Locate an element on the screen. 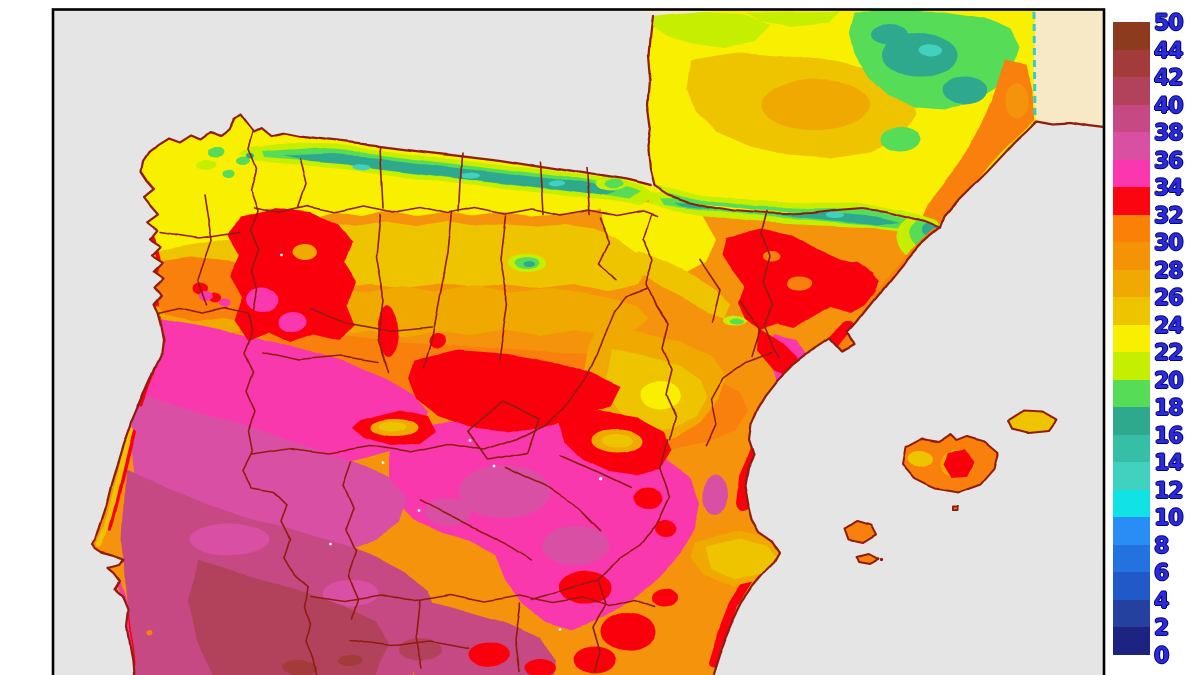 This screenshot has height=675, width=1200. legend-tick-label: 34 is located at coordinates (1169, 189).